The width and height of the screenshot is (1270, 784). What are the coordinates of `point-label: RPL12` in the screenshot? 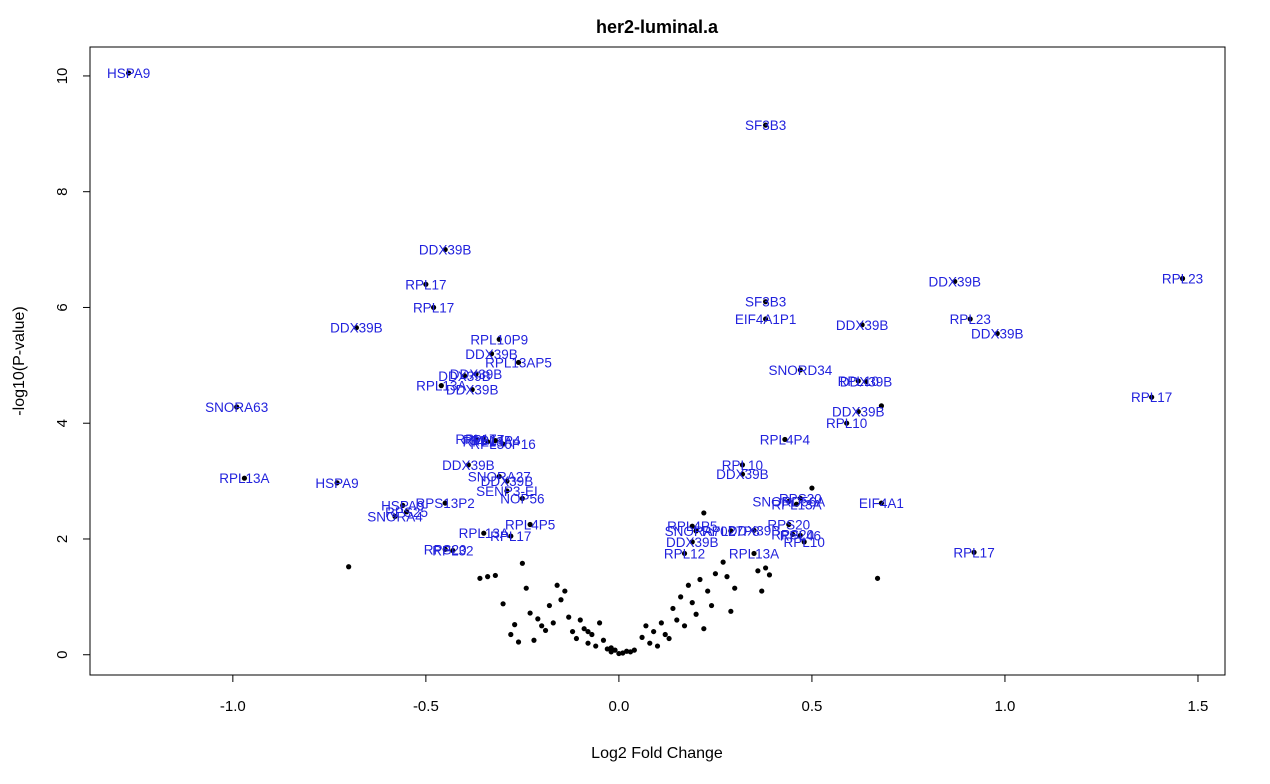 It's located at (684, 553).